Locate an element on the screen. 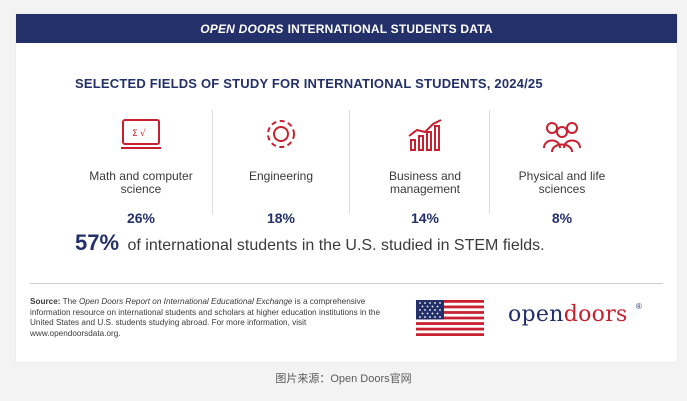 This screenshot has width=687, height=401. field-label: Business and management is located at coordinates (425, 182).